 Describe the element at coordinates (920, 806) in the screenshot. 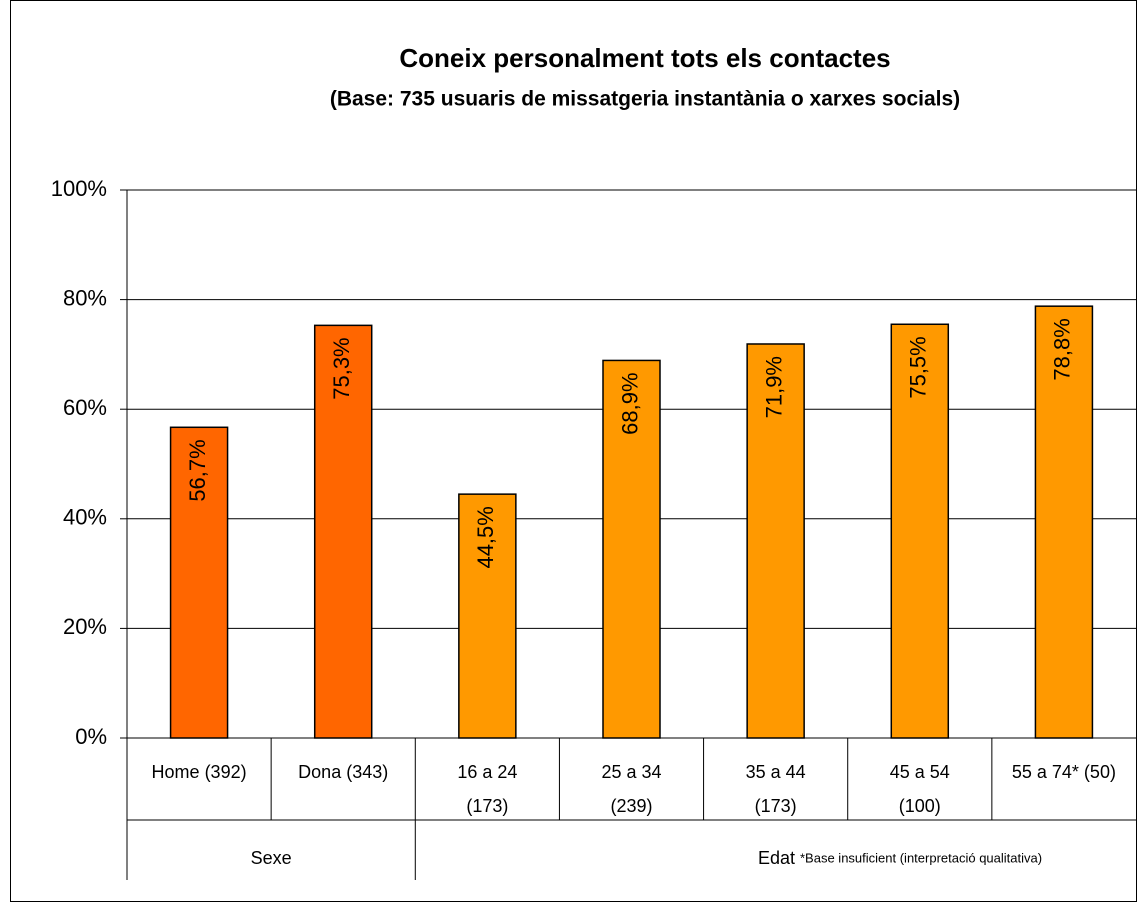

I see `x-tick-label: (100)` at that location.